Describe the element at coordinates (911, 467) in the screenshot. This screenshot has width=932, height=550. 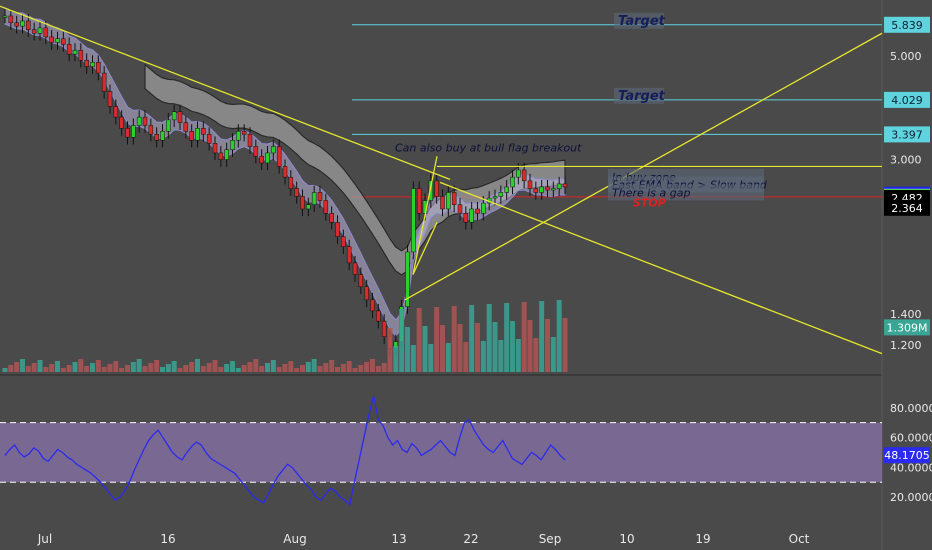
I see `rsi-tick-label: 40.0000` at that location.